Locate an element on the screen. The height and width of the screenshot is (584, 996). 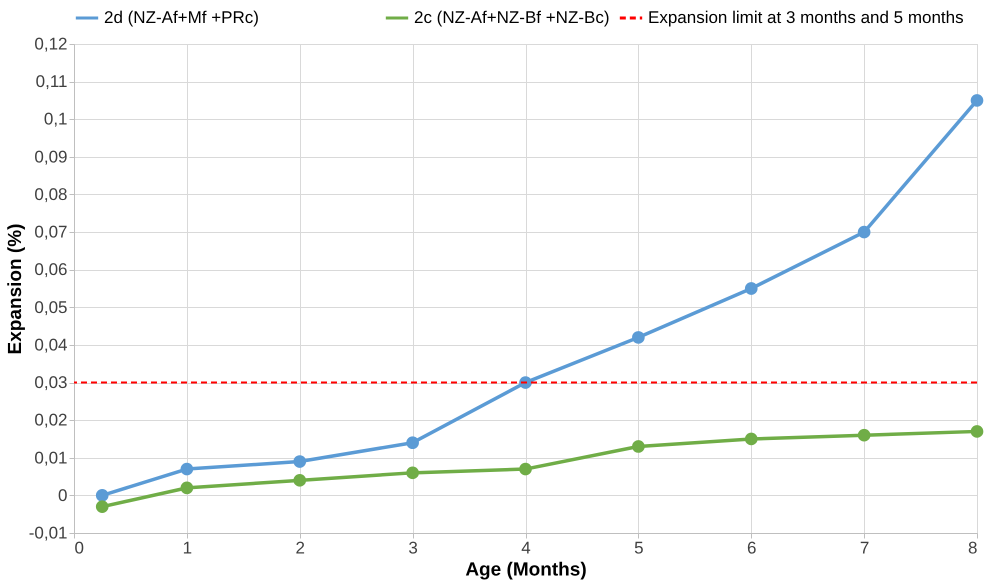
y-tick-label: 0,06 is located at coordinates (51, 270).